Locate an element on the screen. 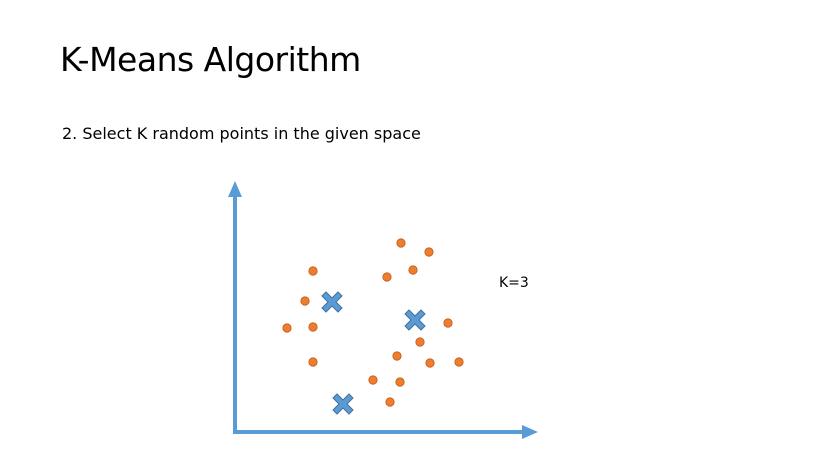 Image resolution: width=832 pixels, height=465 pixels. slide-title: K-Means Algorithm is located at coordinates (210, 59).